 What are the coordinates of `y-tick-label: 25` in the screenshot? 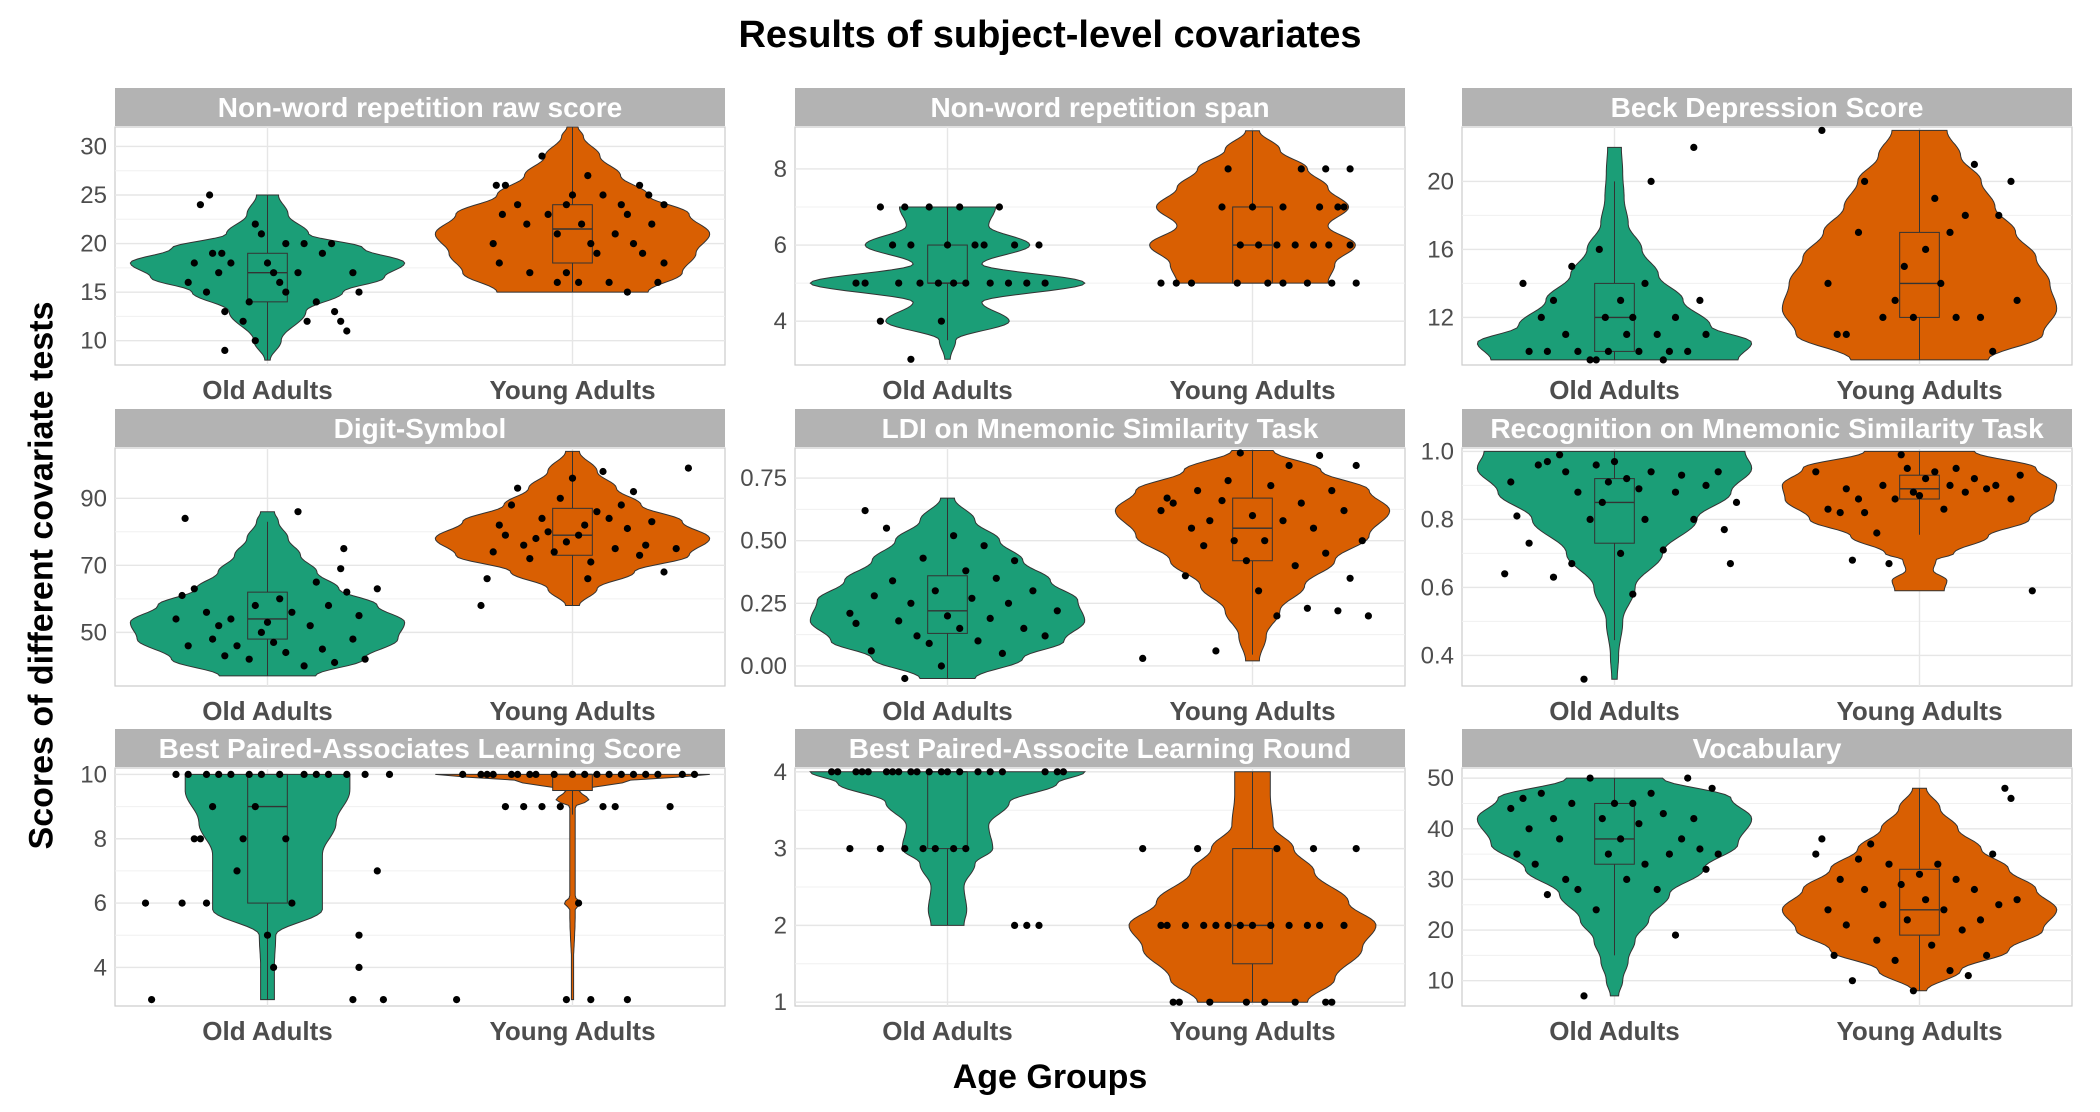 It's located at (93, 195).